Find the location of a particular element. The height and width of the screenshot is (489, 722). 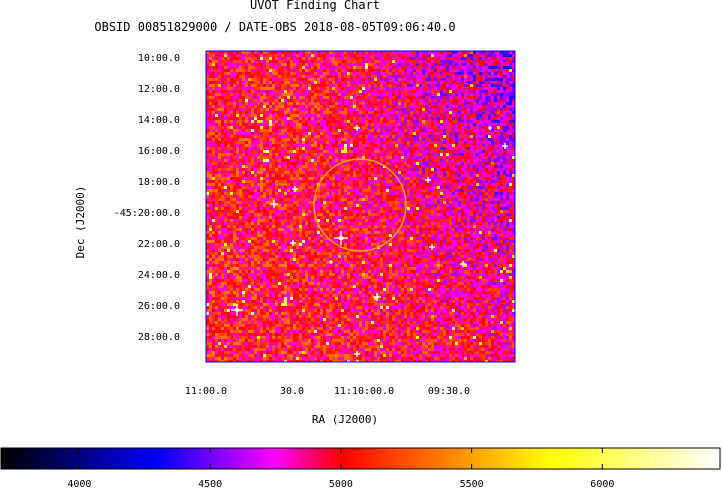

colorbar-tick-label: 5000 is located at coordinates (341, 484).